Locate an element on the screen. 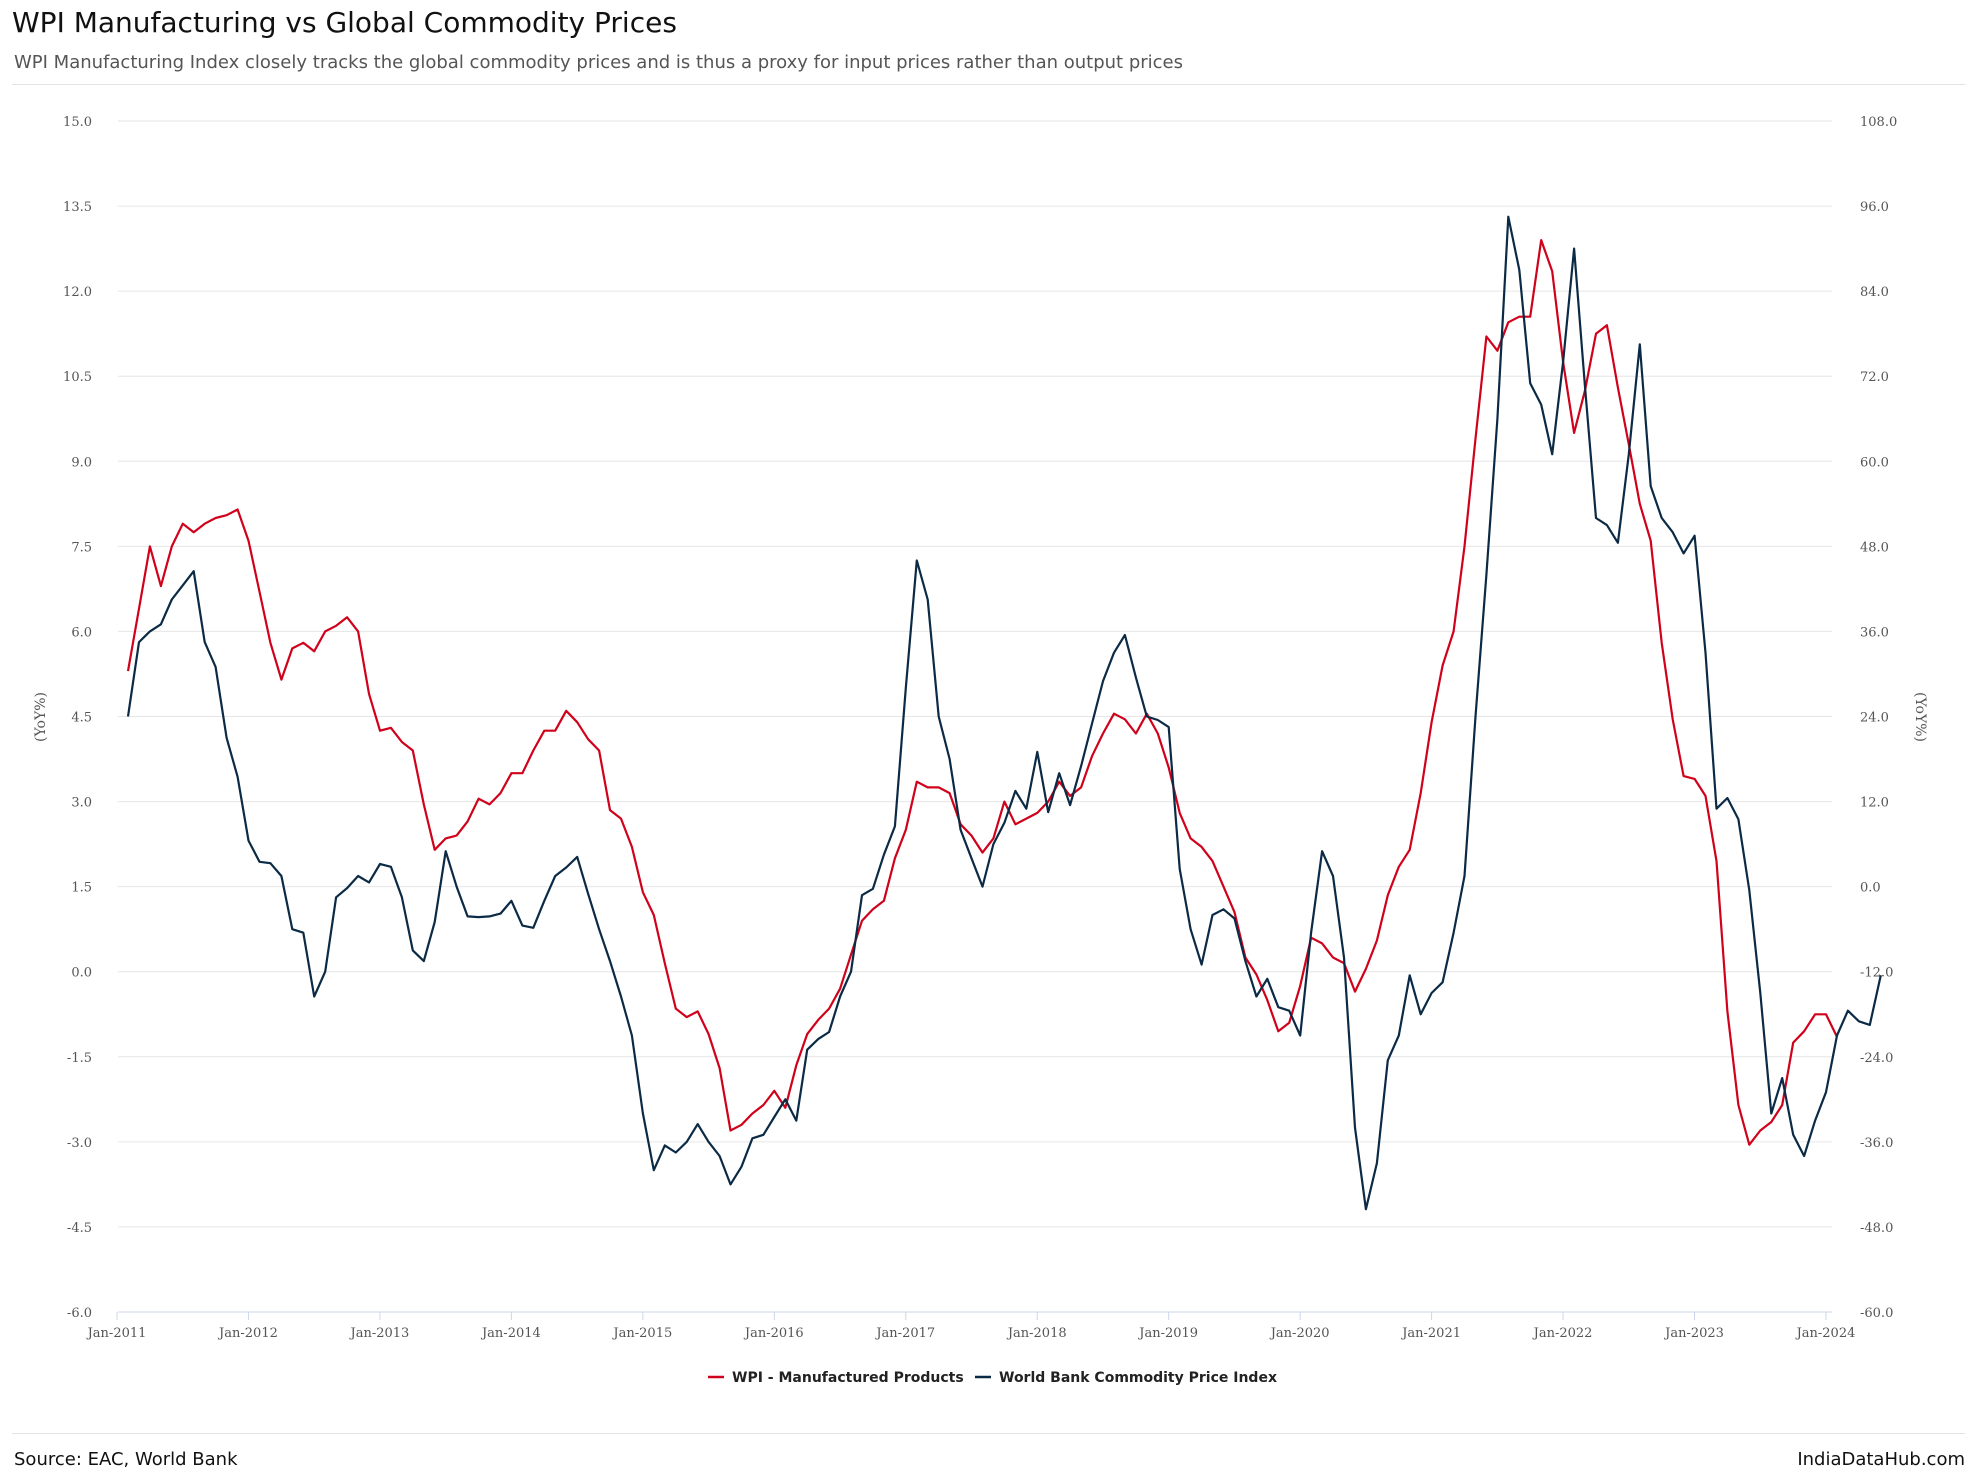 The image size is (1977, 1473). left-tick-label: 6.0 is located at coordinates (81, 632).